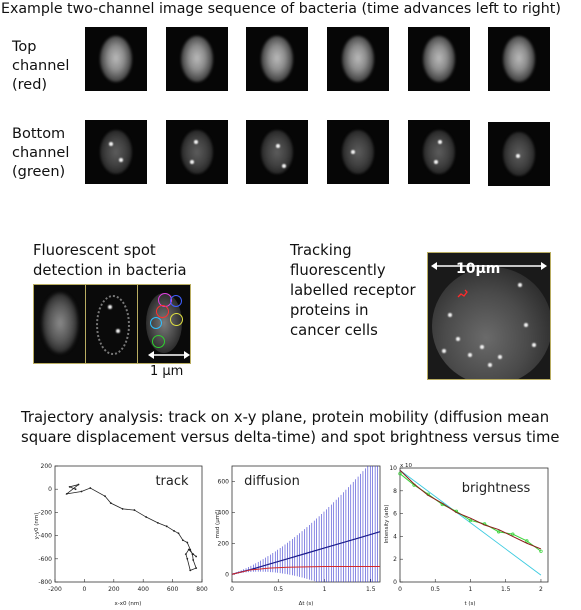 This screenshot has width=581, height=610. What do you see at coordinates (217, 524) in the screenshot?
I see `diffusion-ylabel: msd (μm²)` at bounding box center [217, 524].